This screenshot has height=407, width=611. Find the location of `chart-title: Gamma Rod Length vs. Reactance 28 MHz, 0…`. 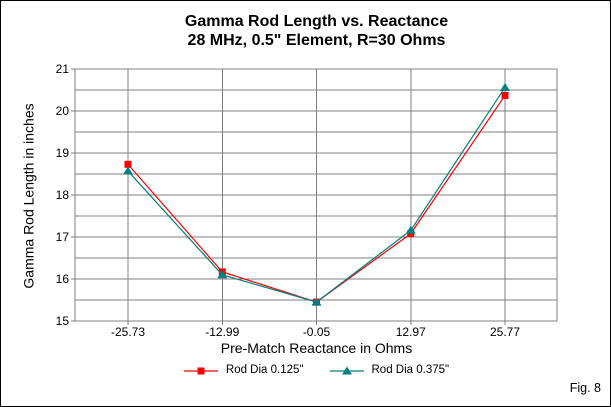

chart-title: Gamma Rod Length vs. Reactance 28 MHz, 0… is located at coordinates (316, 31).